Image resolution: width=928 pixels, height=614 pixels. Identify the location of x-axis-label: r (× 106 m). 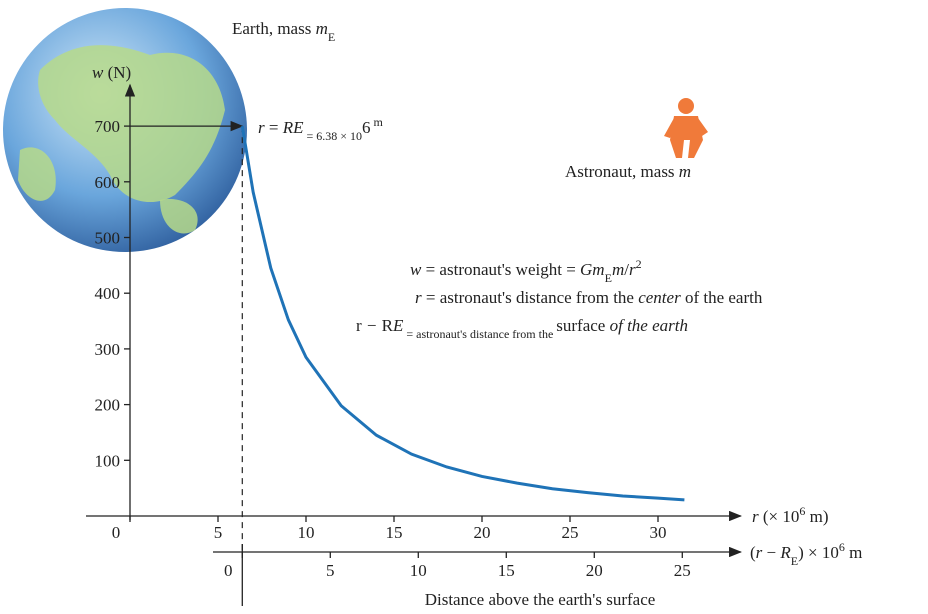
(790, 515).